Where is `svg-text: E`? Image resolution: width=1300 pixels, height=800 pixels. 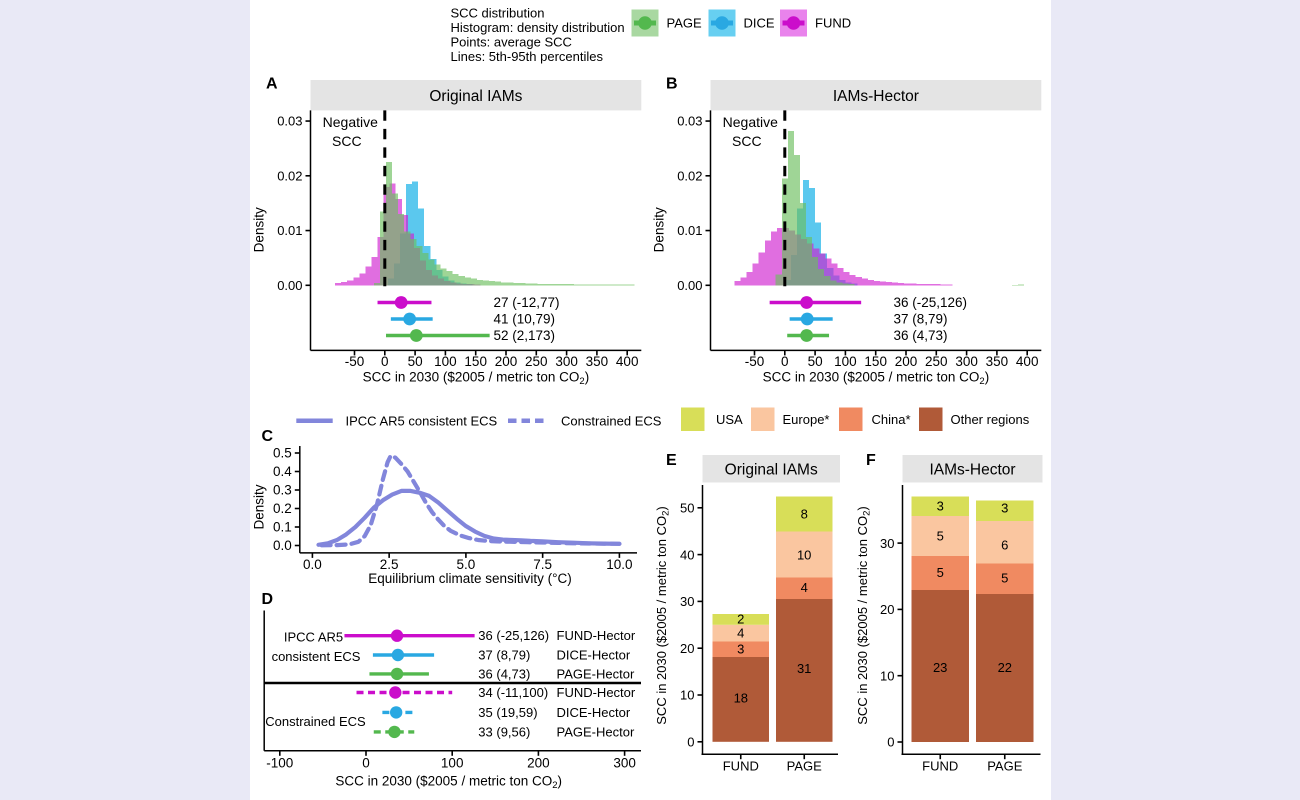 svg-text: E is located at coordinates (671, 460).